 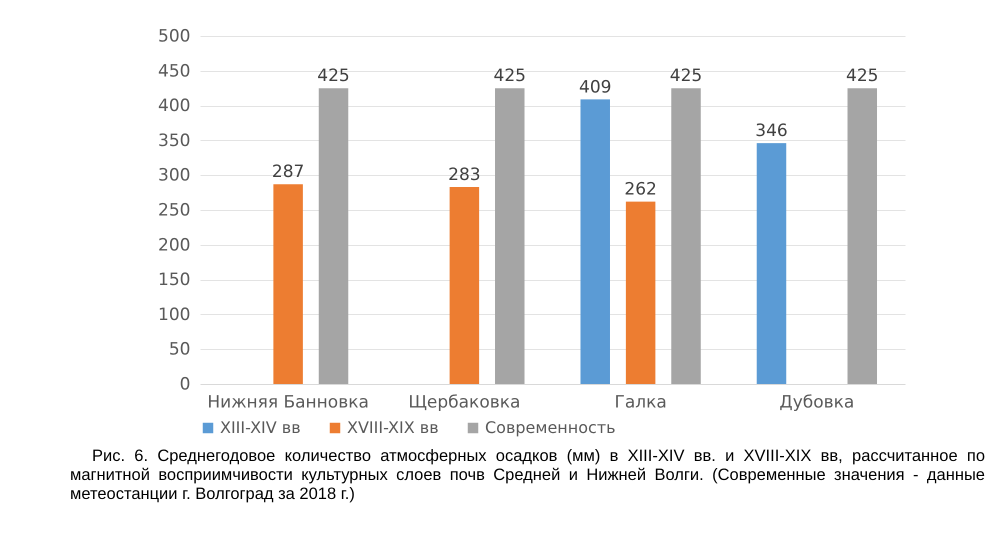 I want to click on x-tick-label: Дубовка, so click(x=816, y=402).